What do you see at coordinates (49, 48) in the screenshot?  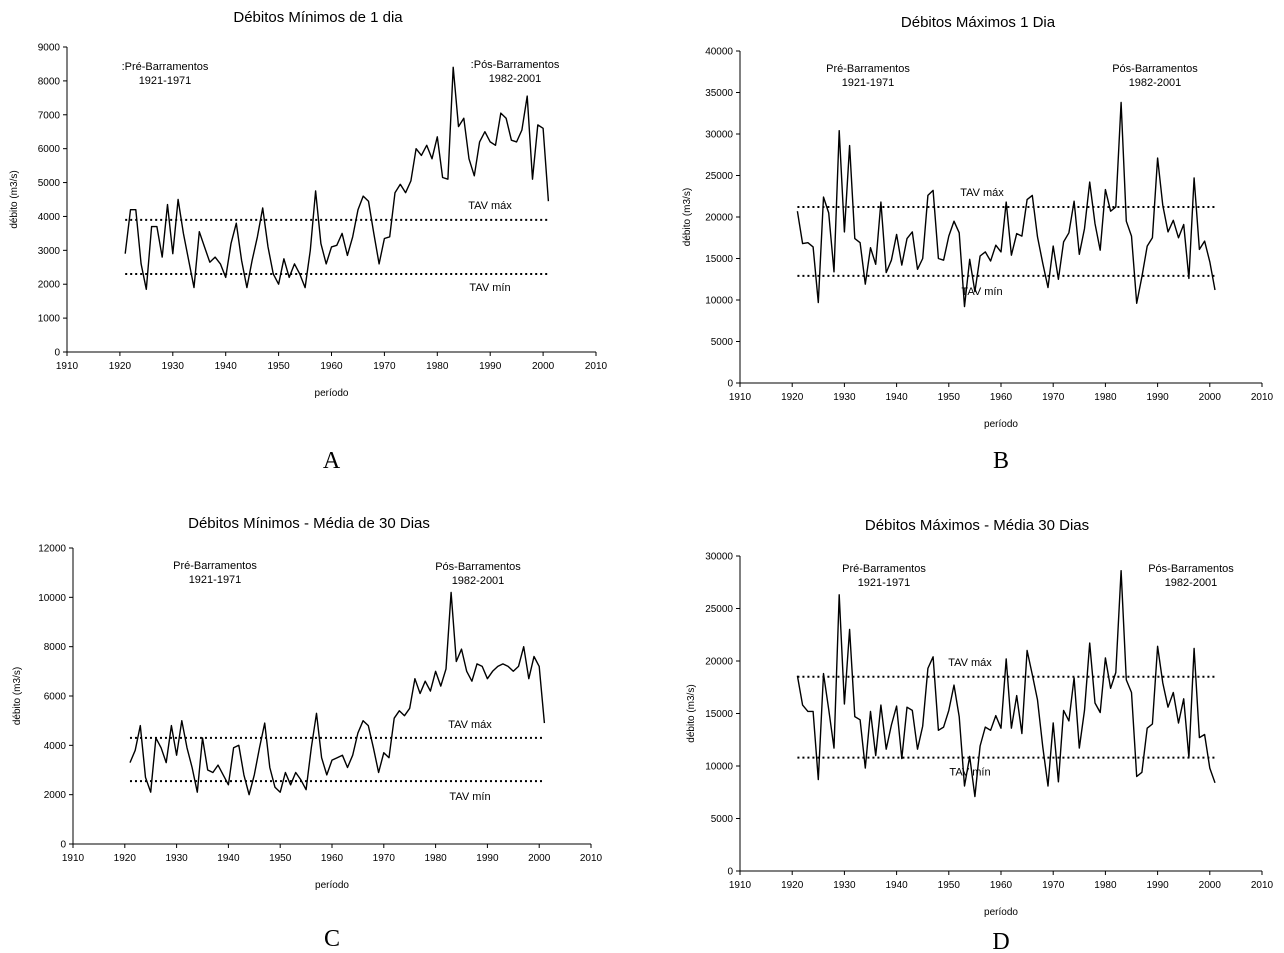 I see `y-tick-label: 9000` at bounding box center [49, 48].